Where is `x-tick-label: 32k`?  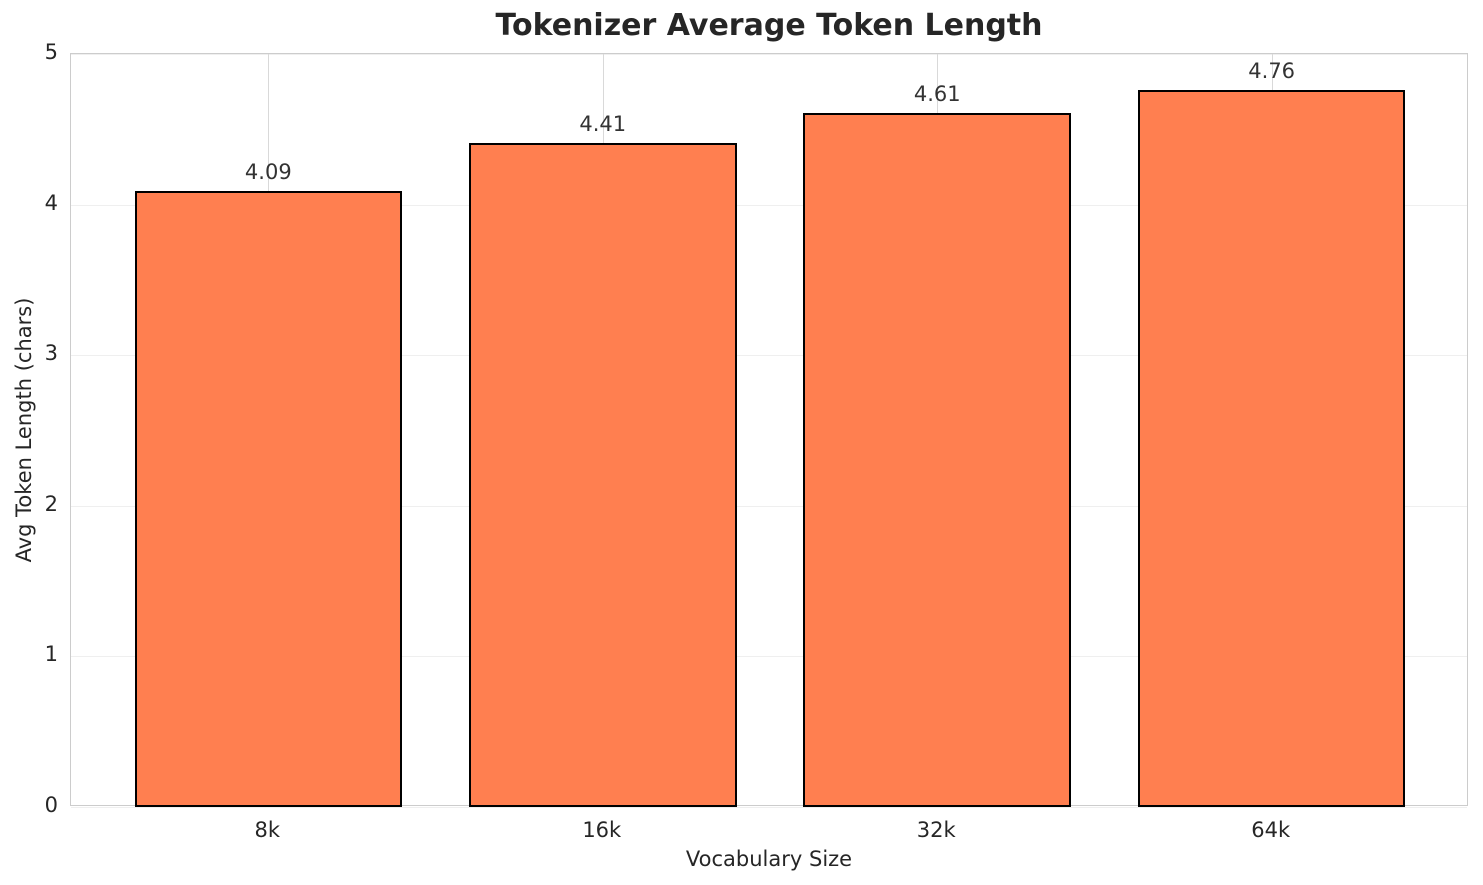
x-tick-label: 32k is located at coordinates (936, 830).